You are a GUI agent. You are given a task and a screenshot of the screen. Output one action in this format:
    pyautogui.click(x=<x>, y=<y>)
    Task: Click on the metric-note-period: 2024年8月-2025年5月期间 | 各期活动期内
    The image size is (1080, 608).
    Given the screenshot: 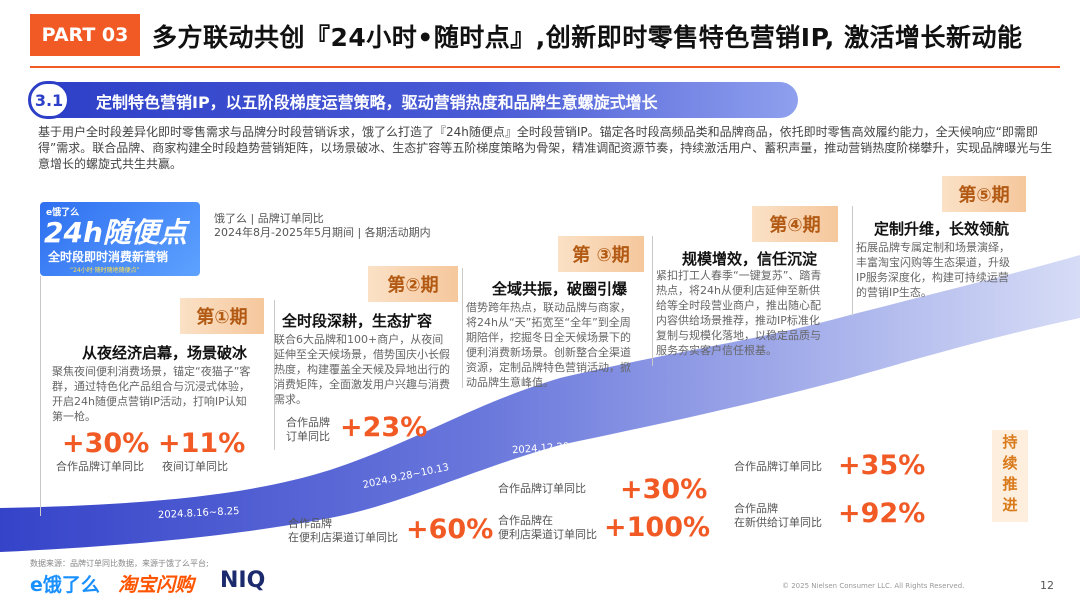 What is the action you would take?
    pyautogui.click(x=322, y=232)
    